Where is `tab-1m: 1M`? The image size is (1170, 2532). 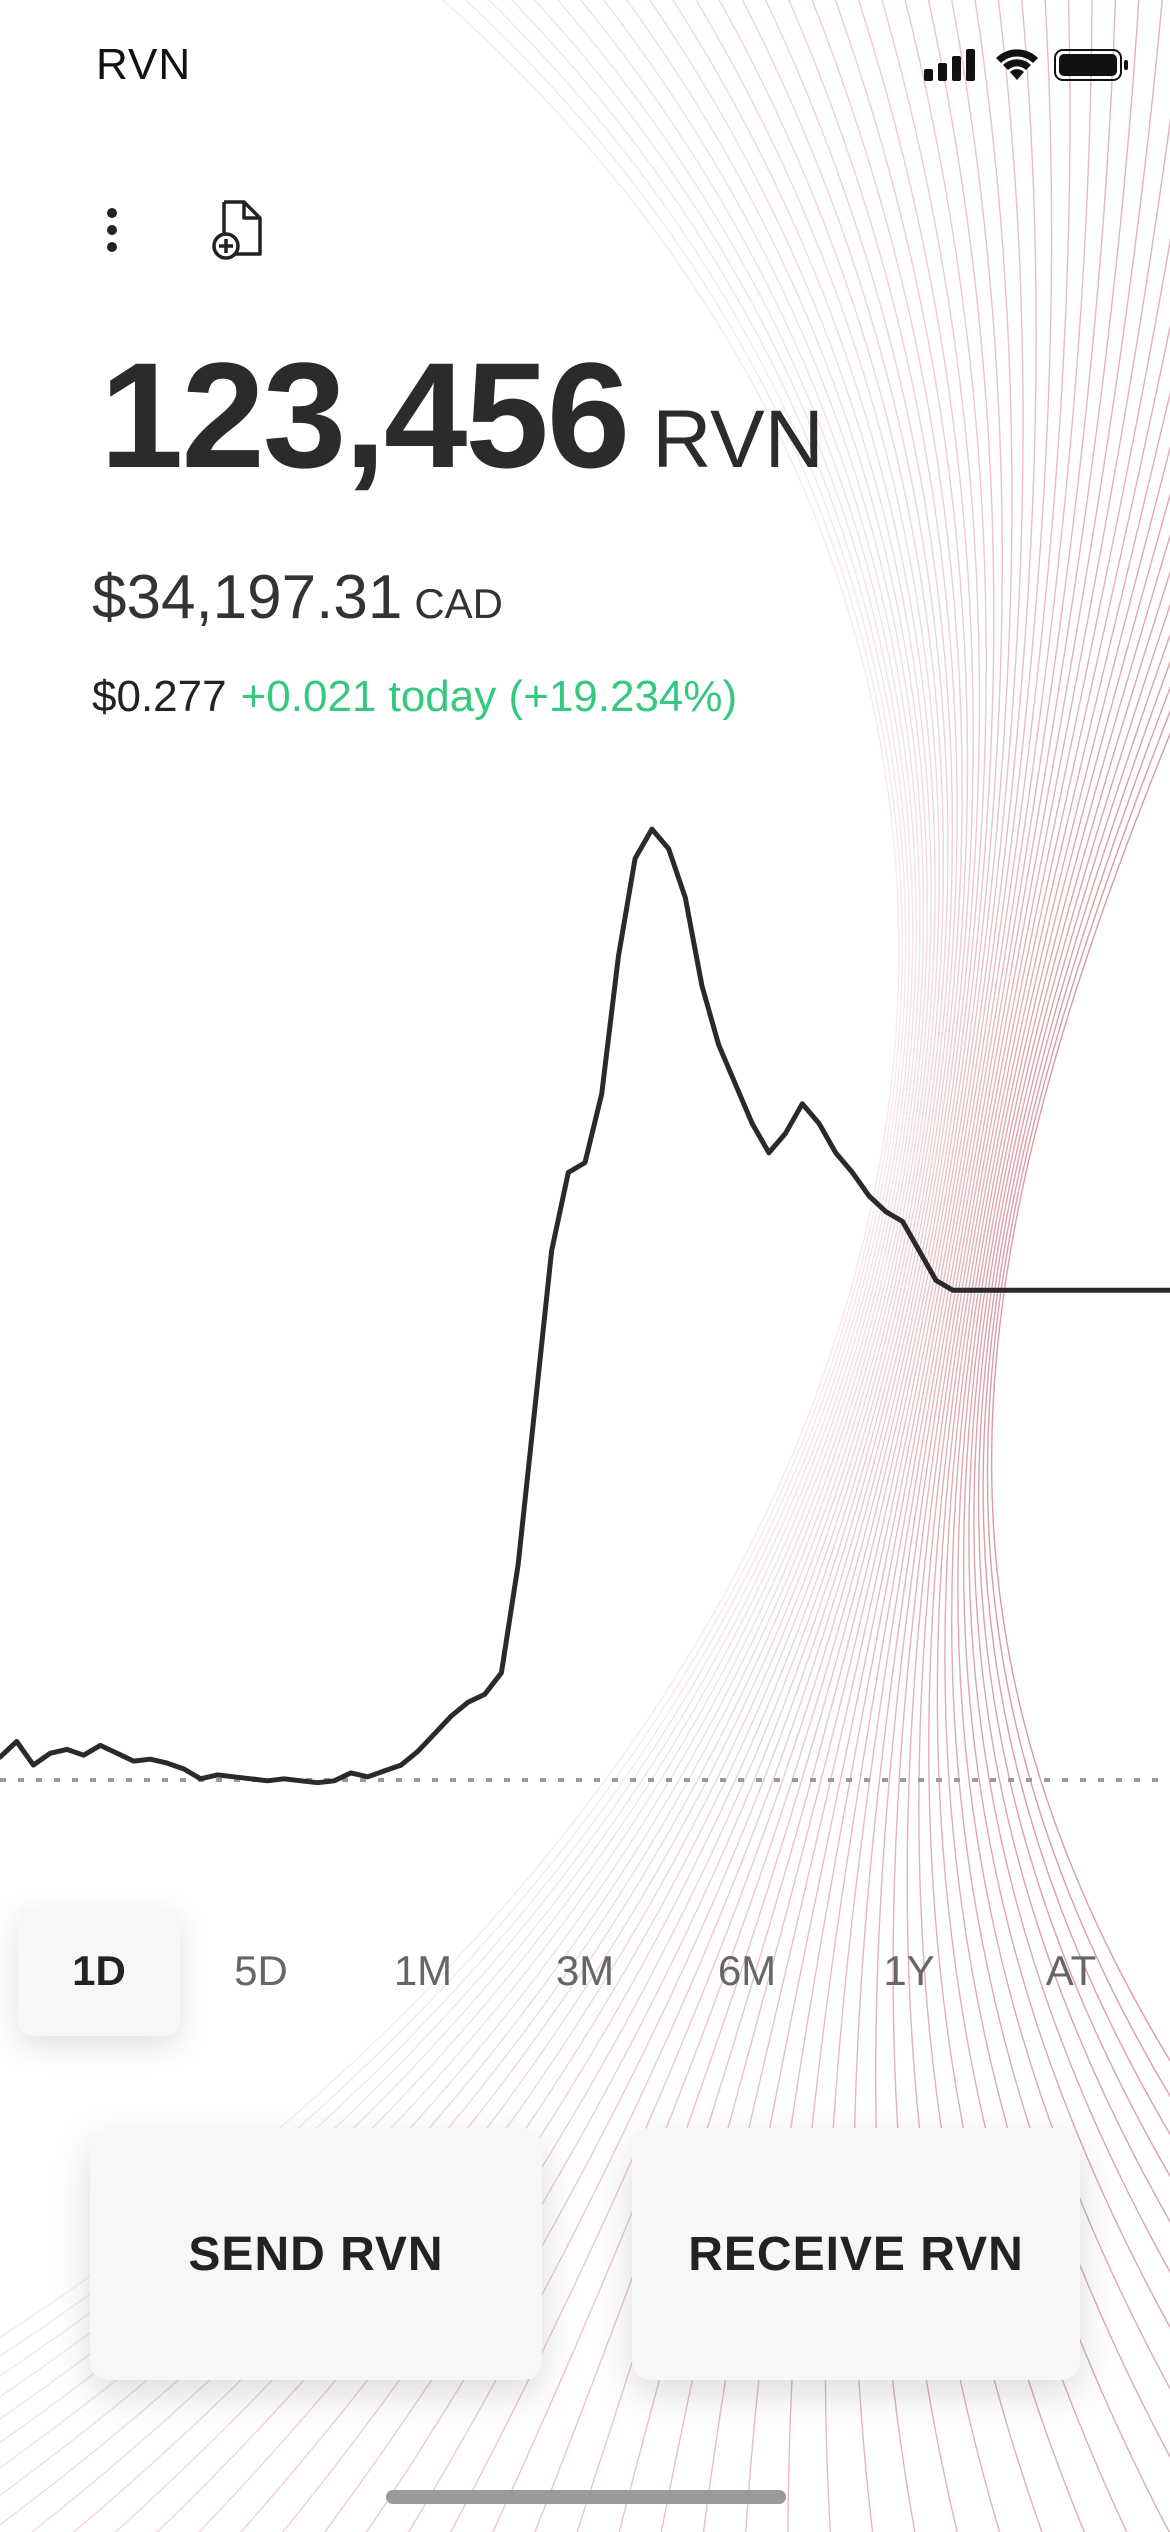
tab-1m: 1M is located at coordinates (423, 1970).